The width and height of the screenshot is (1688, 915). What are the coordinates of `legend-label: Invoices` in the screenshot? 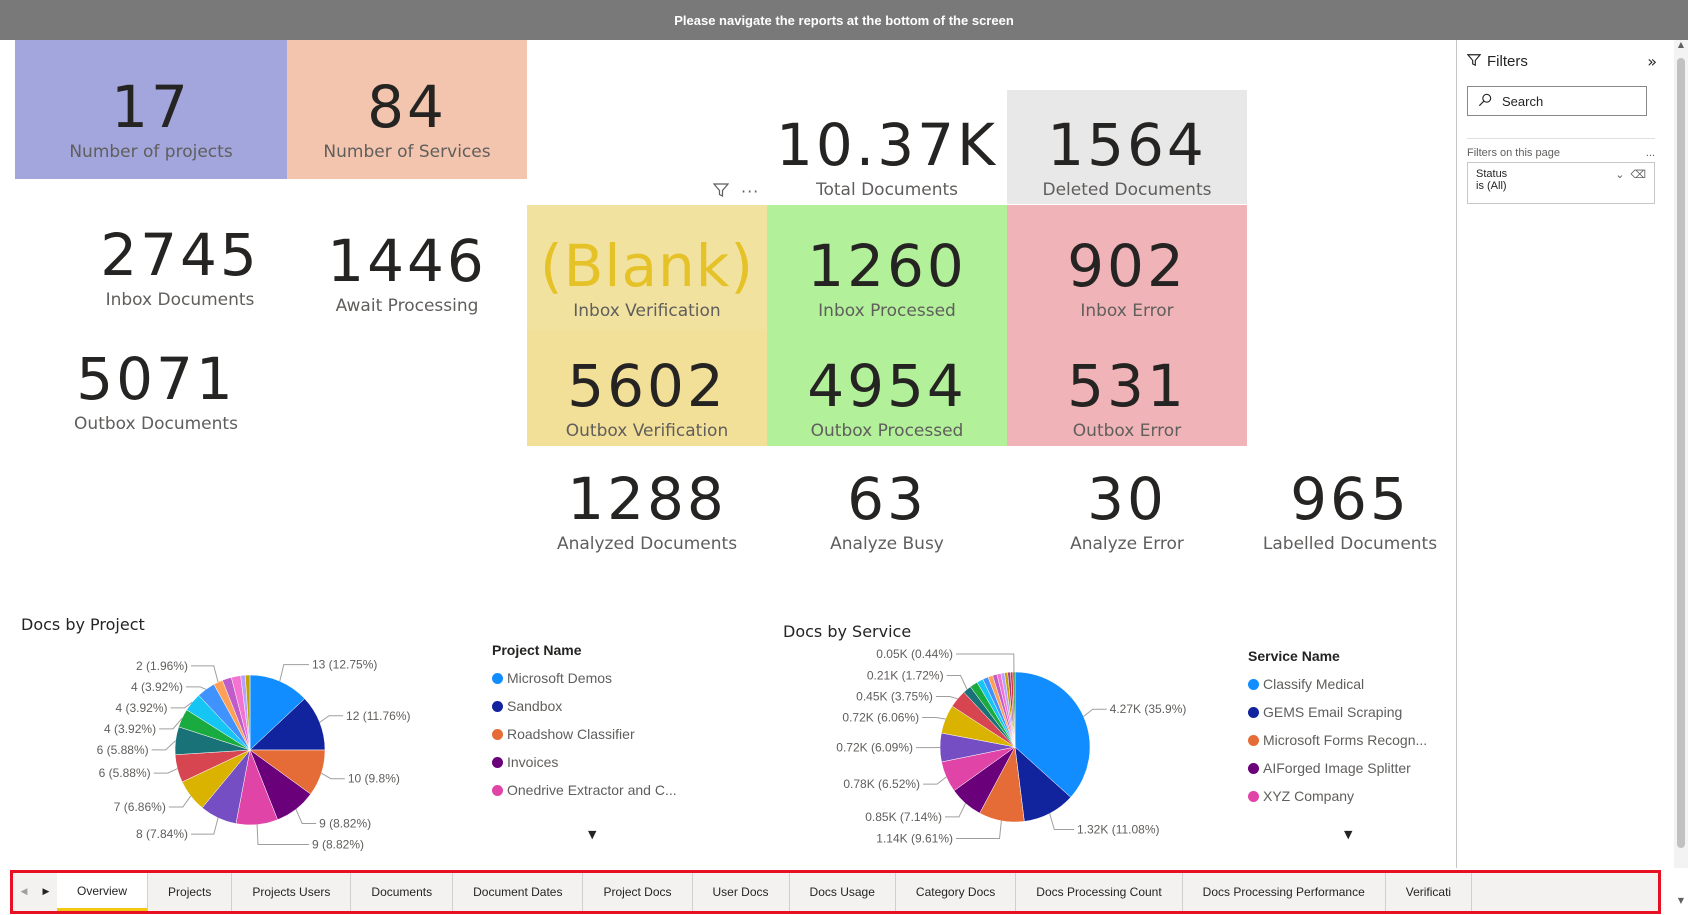 It's located at (533, 762).